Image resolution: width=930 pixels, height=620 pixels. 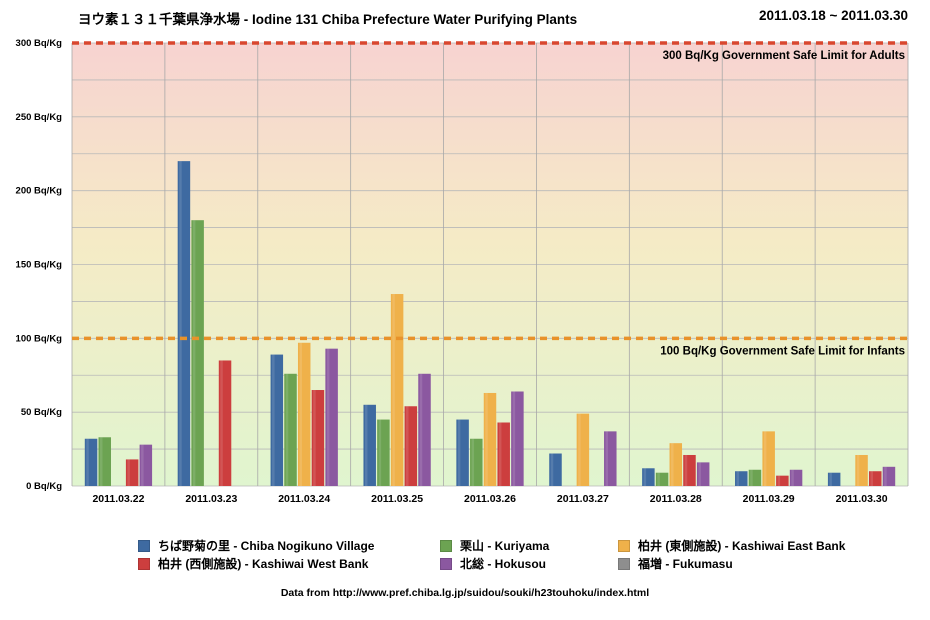 What do you see at coordinates (397, 499) in the screenshot?
I see `x-tick-label: 2011.03.25` at bounding box center [397, 499].